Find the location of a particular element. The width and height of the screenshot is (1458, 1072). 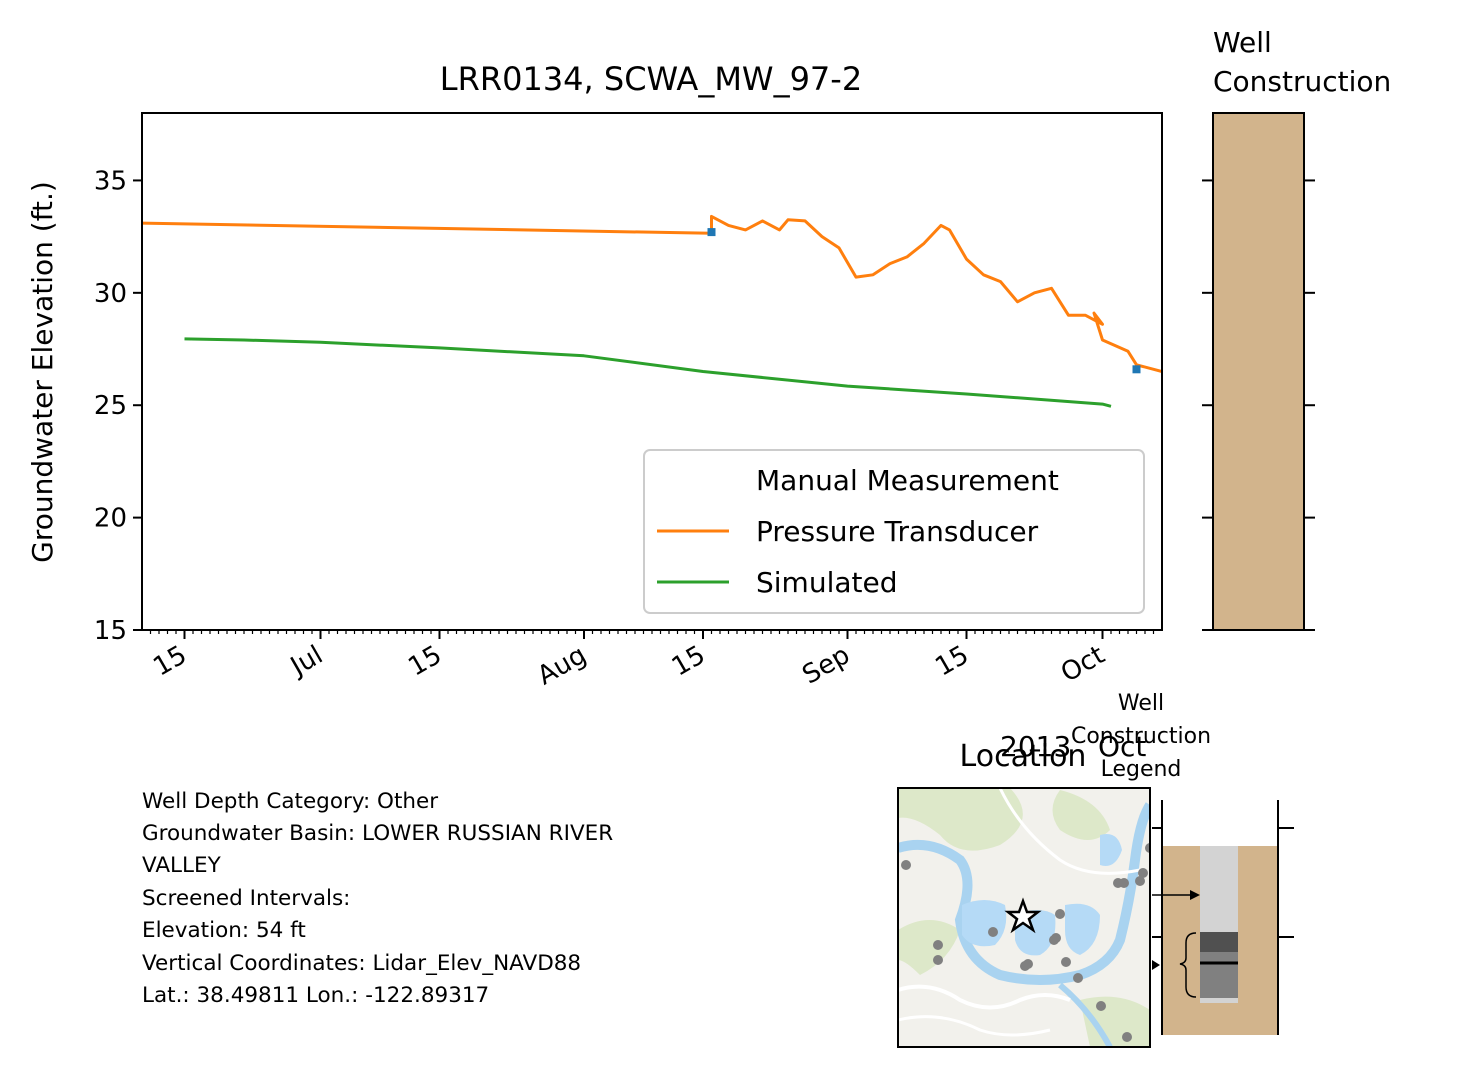

info-line: Elevation: 54 ft is located at coordinates (224, 930).